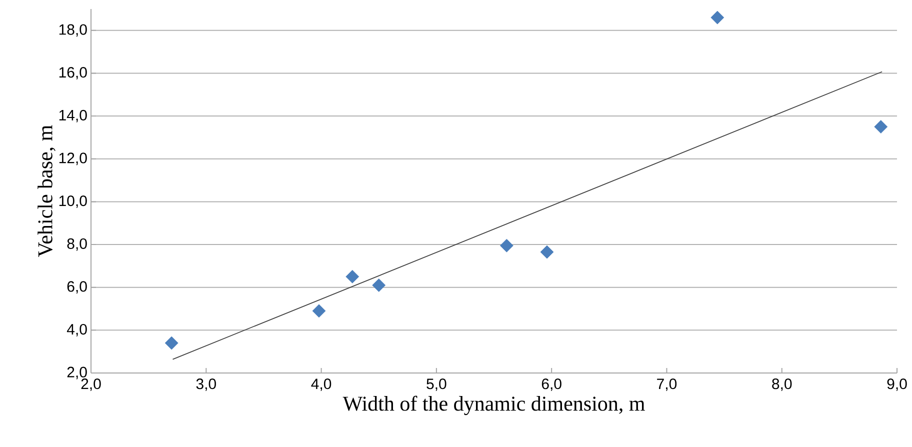 This screenshot has width=912, height=447. What do you see at coordinates (897, 384) in the screenshot?
I see `x-tick-label: 9,0` at bounding box center [897, 384].